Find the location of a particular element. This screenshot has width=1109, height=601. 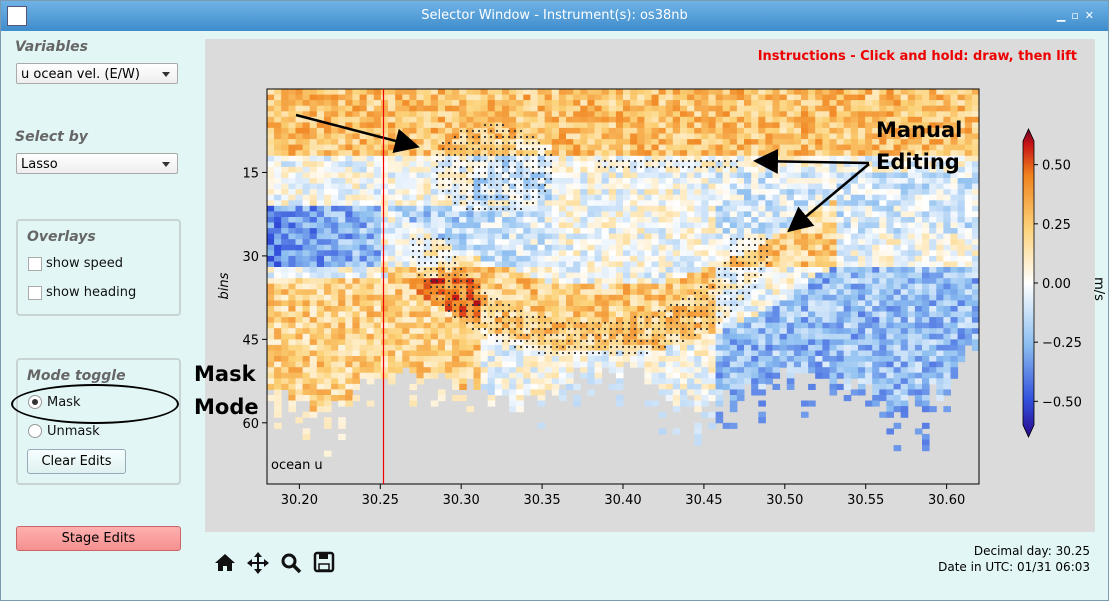

label: Unmask is located at coordinates (73, 431).